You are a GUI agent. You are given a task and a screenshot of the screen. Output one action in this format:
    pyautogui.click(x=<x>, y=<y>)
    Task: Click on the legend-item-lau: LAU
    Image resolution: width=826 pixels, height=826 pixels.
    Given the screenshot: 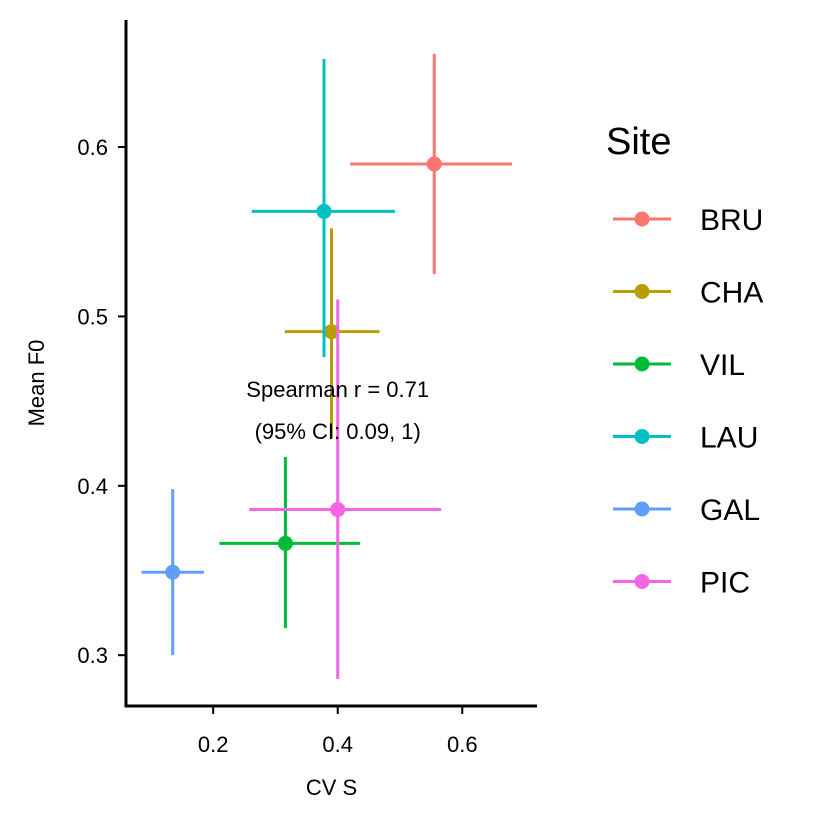 What is the action you would take?
    pyautogui.click(x=685, y=438)
    